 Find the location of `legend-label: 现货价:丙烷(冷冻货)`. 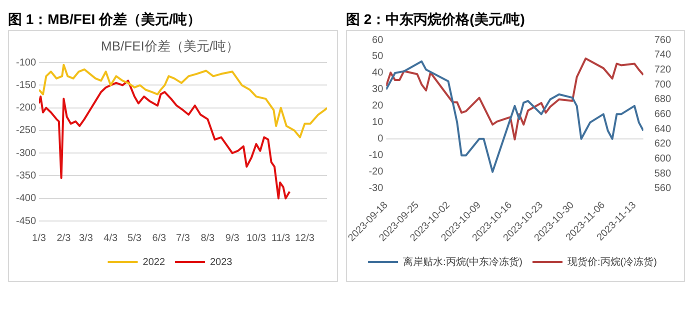

legend-label: 现货价:丙烷(冷冻货) is located at coordinates (612, 262).